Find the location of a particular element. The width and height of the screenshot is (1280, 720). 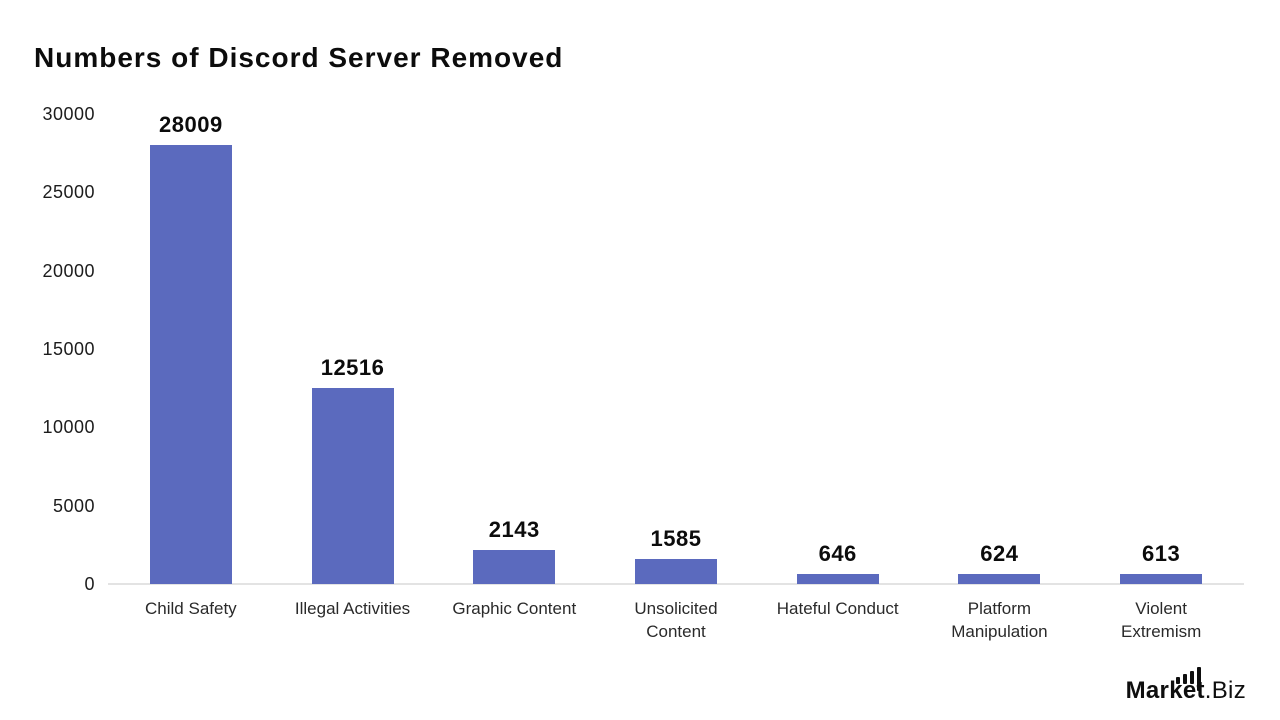

bar-slot-graphic-content: 2143 Graphic Content is located at coordinates (514, 366).